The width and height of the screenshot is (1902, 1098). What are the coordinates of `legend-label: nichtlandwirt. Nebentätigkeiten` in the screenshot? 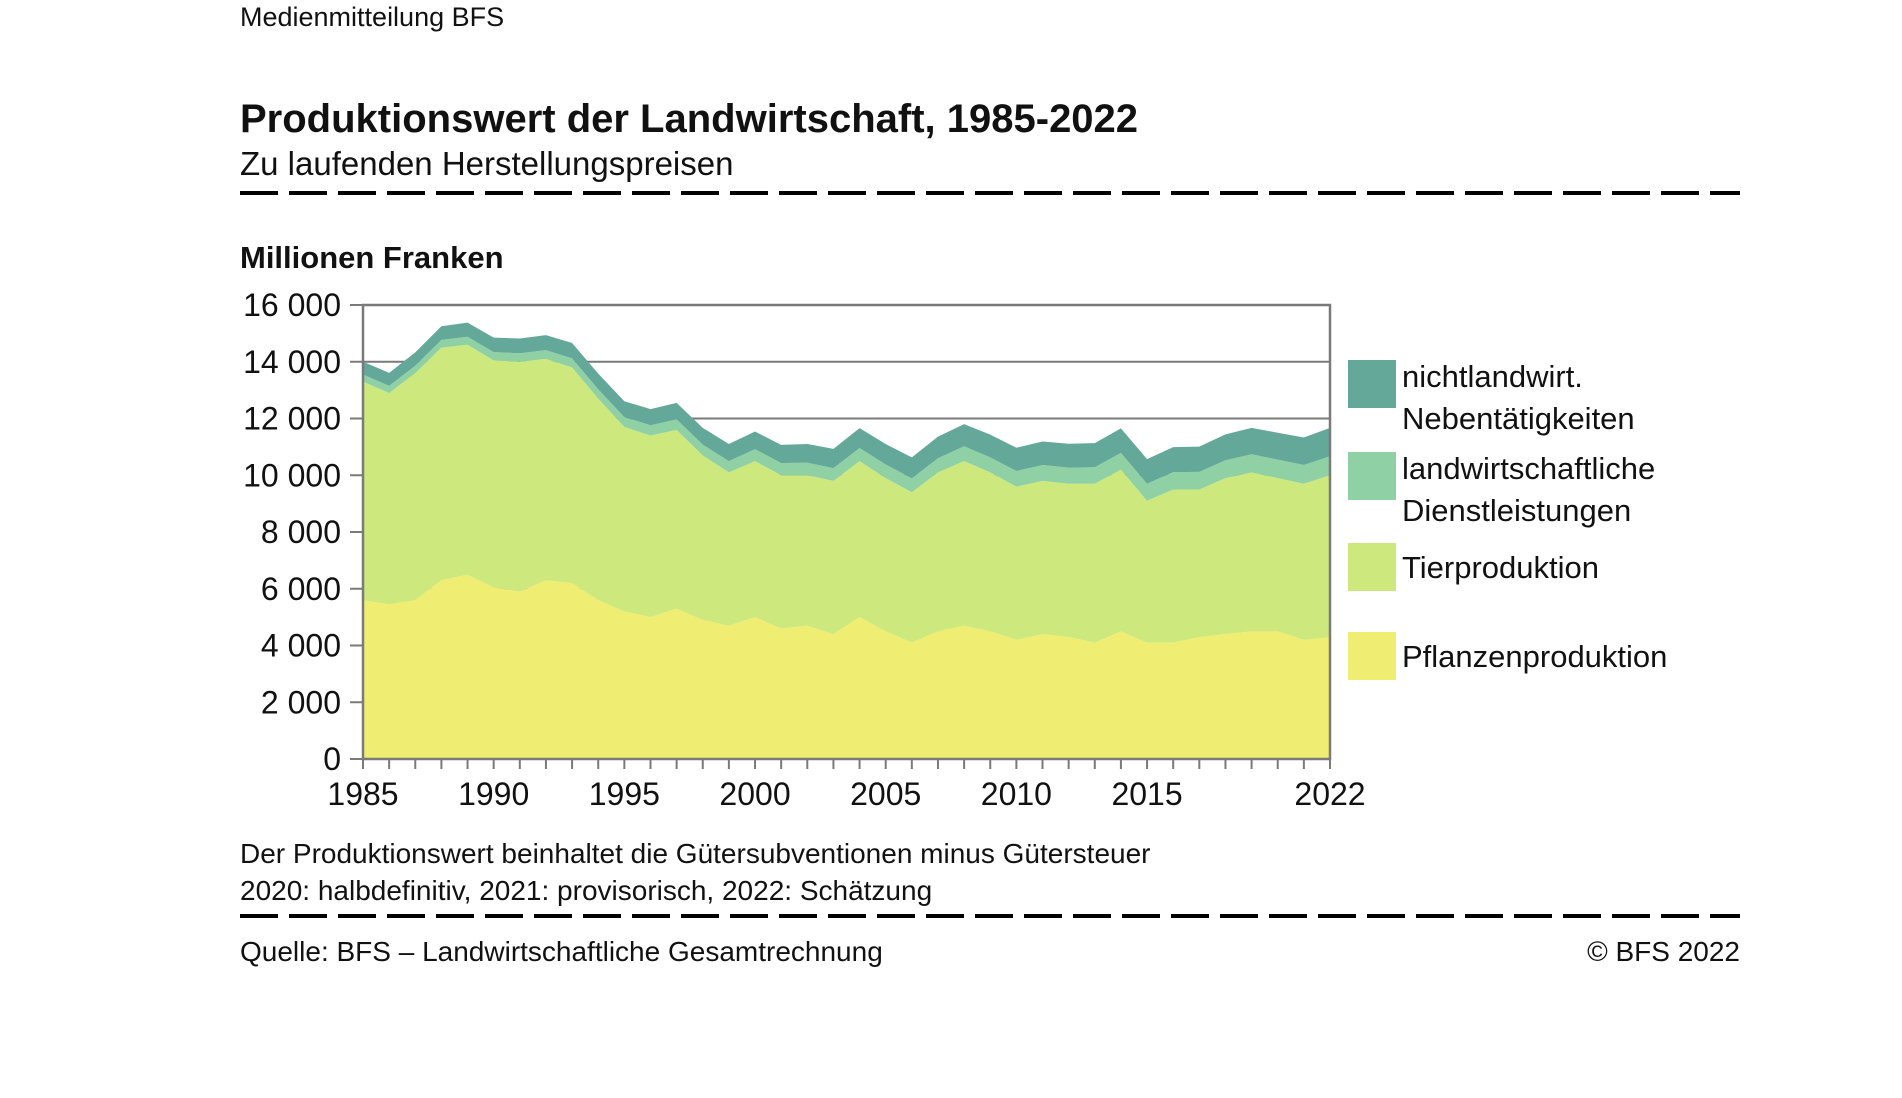 It's located at (1518, 397).